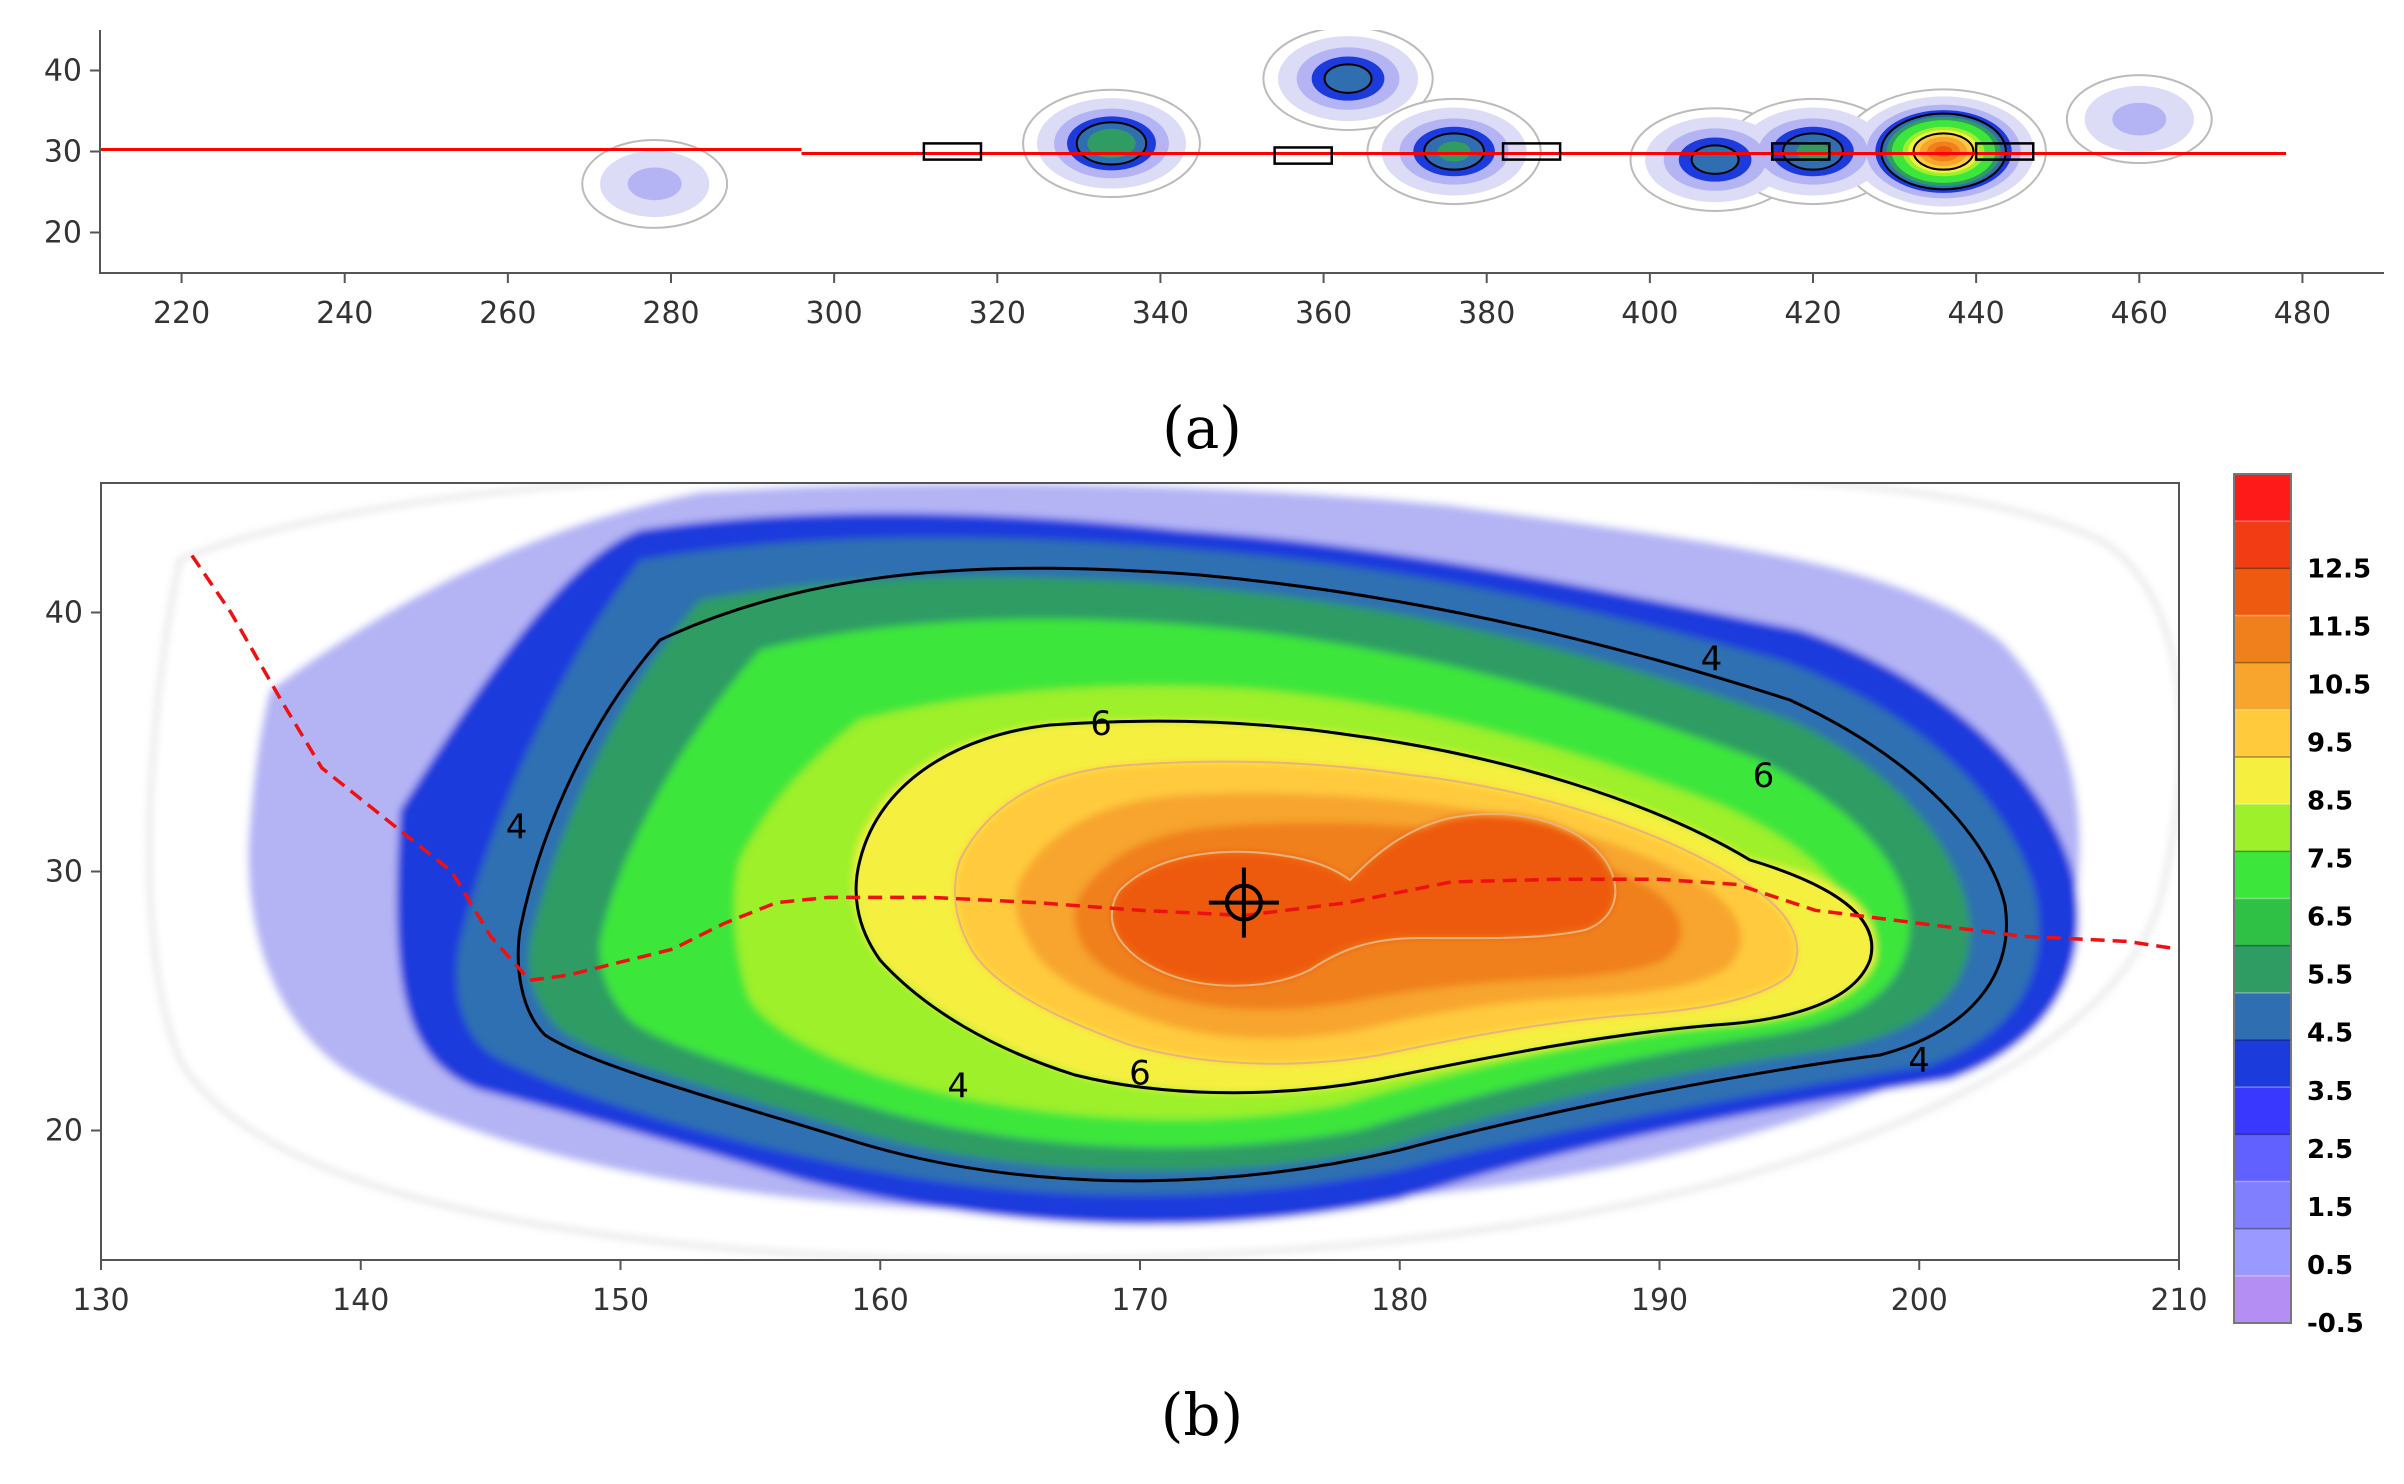 This screenshot has width=2404, height=1484. I want to click on peak-crosshair-marker, so click(1243, 902).